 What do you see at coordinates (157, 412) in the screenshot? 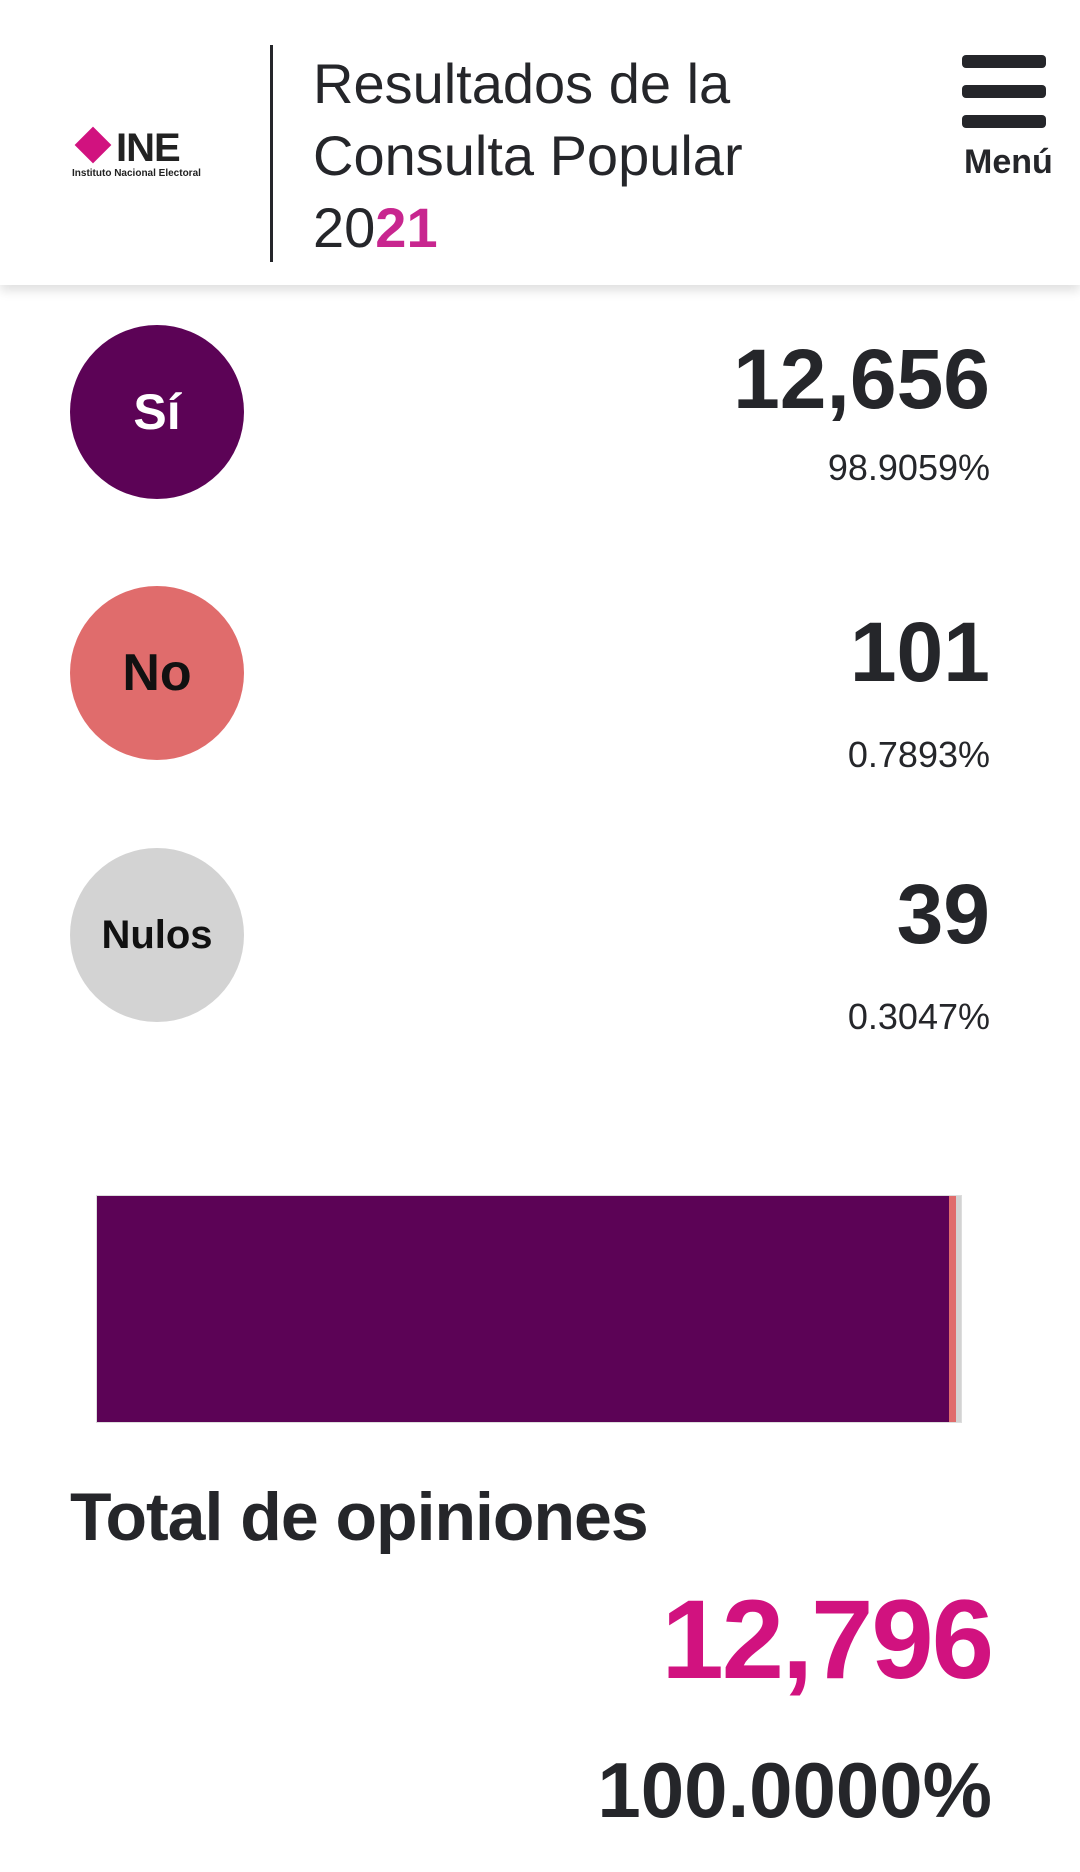
I see `option-badge-si: Sí` at bounding box center [157, 412].